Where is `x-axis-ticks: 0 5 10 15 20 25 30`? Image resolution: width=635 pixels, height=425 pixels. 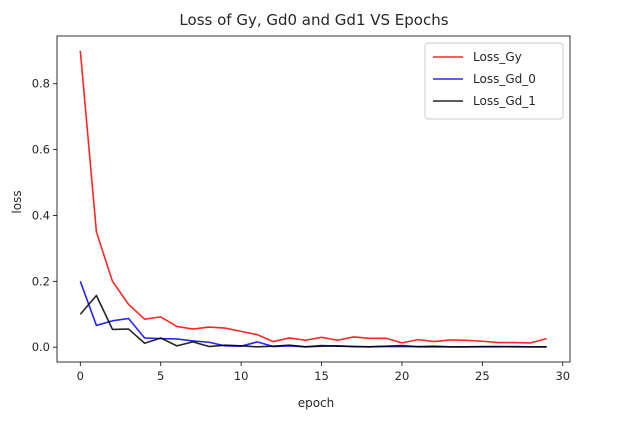
x-axis-ticks: 0 5 10 15 20 25 30 is located at coordinates (323, 372).